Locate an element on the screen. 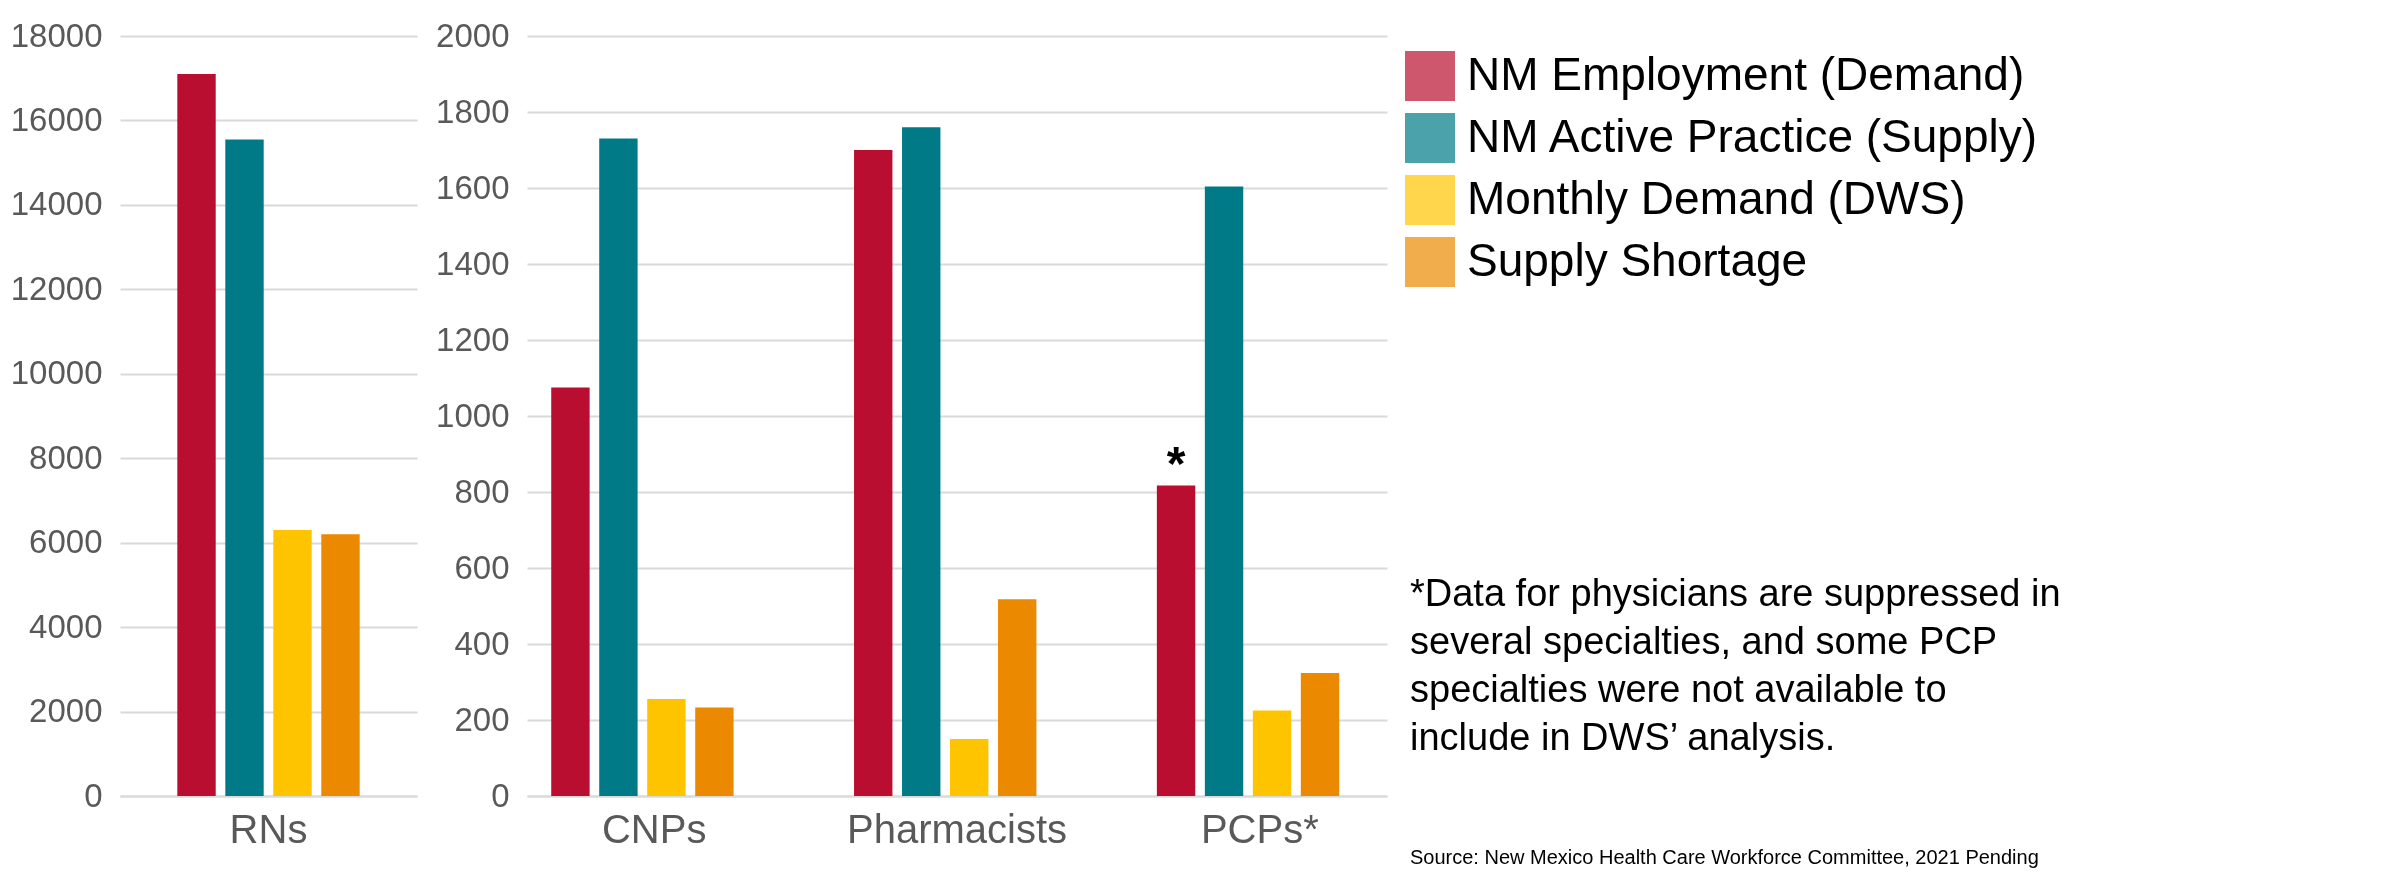  y-tick-label: 4000 is located at coordinates (66, 626).